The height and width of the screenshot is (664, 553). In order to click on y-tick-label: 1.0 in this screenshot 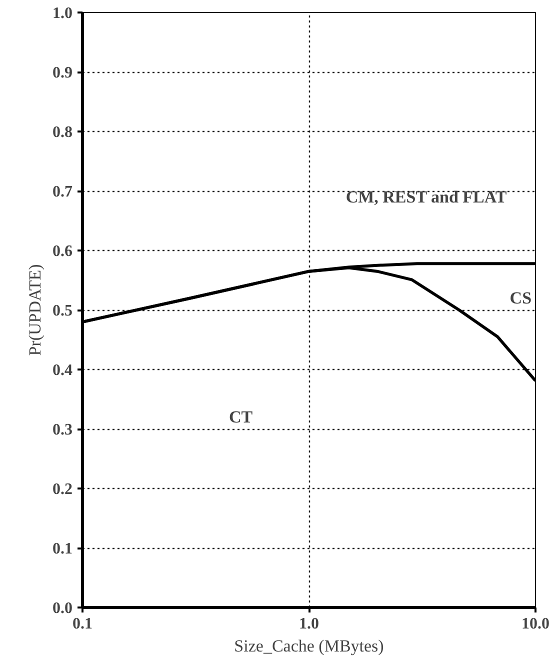, I will do `click(62, 13)`.